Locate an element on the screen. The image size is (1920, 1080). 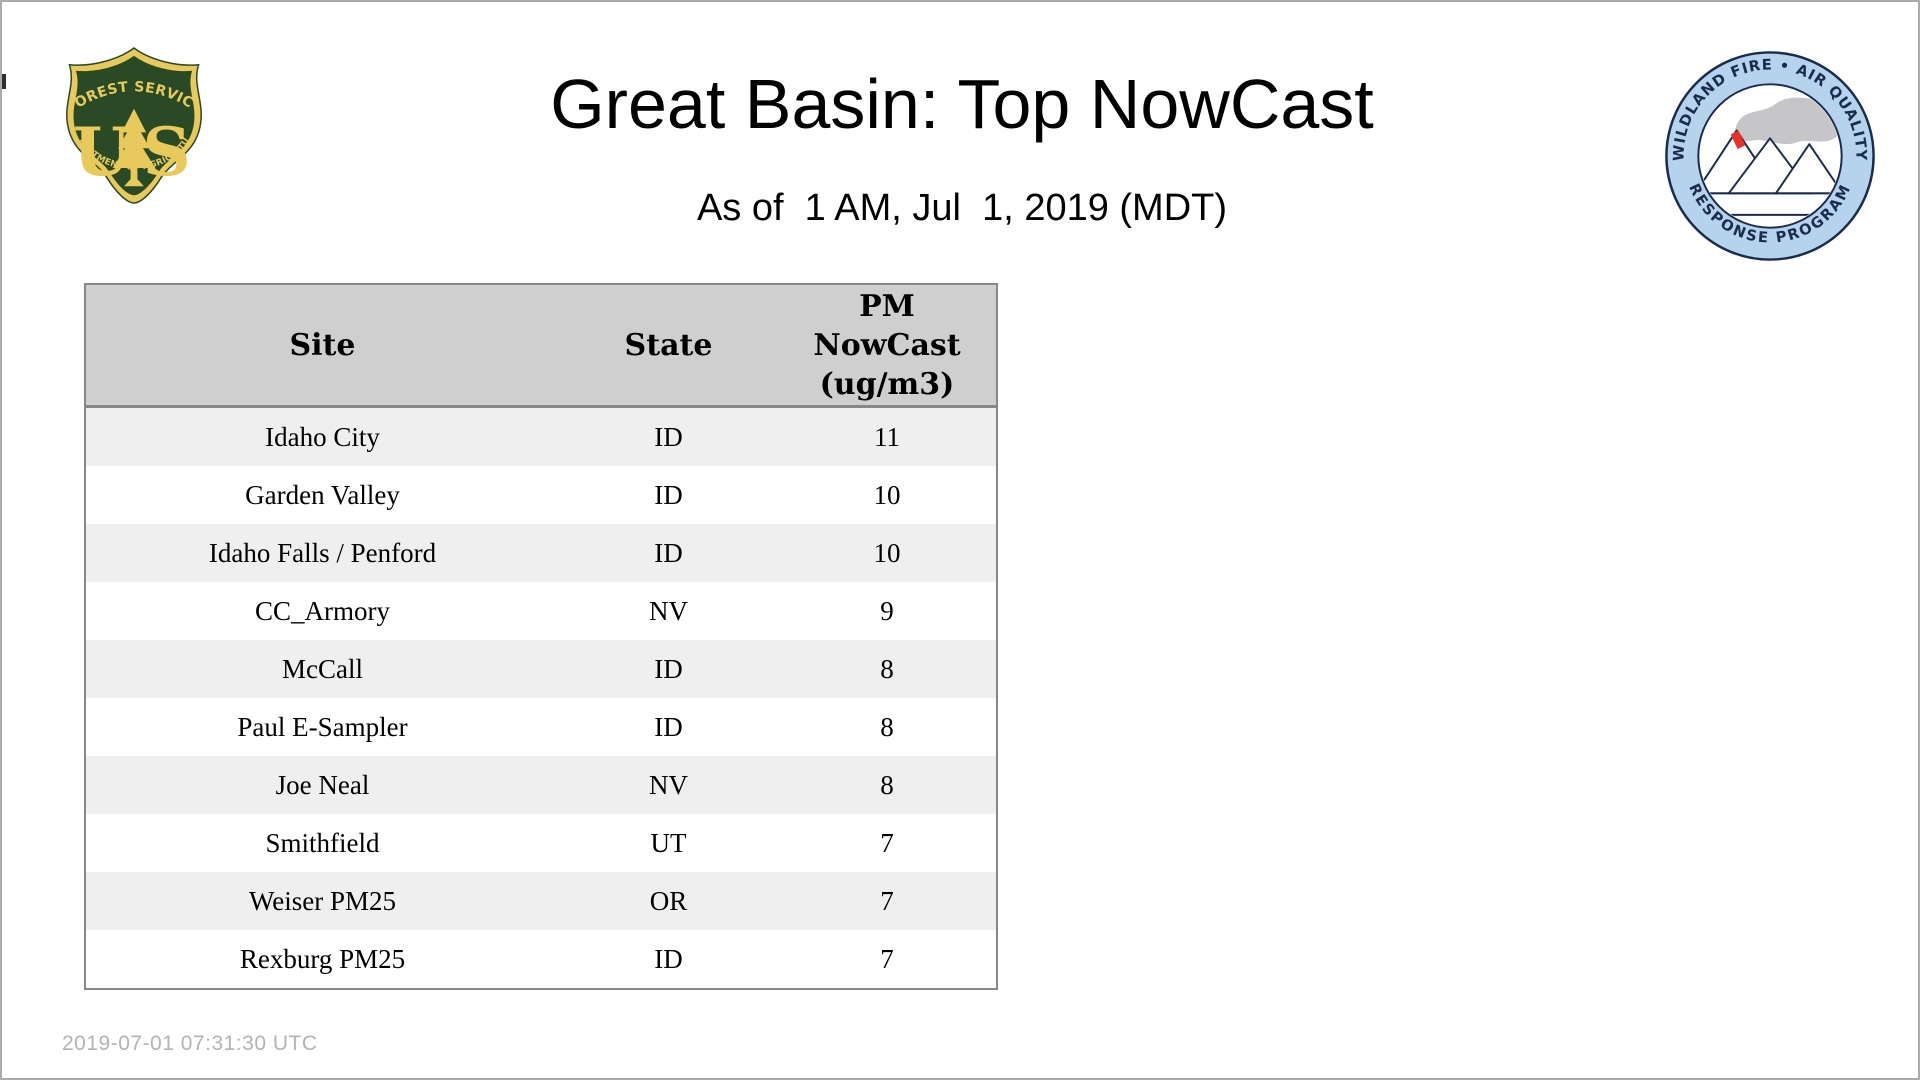
fs-letter-u: U is located at coordinates (102, 151).